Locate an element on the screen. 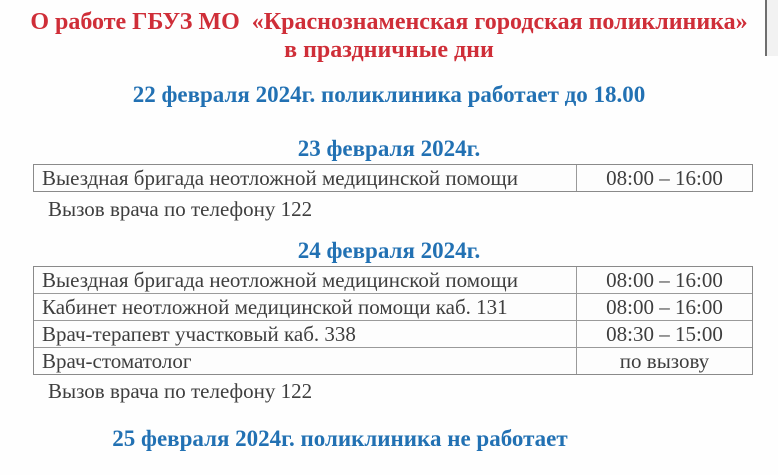 This screenshot has height=475, width=778. call-doctor-note-feb24: Вызов врача по телефону 122 is located at coordinates (180, 391).